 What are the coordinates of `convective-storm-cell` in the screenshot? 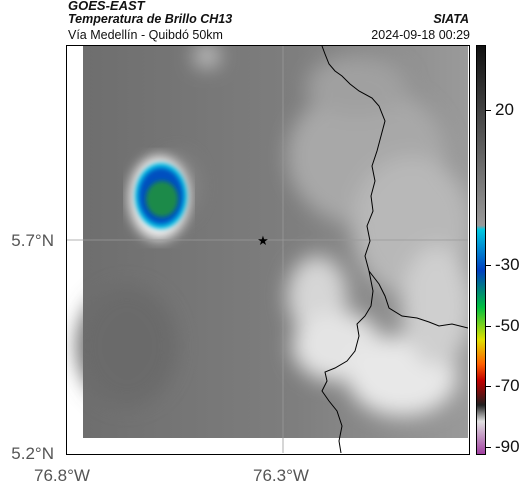 It's located at (159, 198).